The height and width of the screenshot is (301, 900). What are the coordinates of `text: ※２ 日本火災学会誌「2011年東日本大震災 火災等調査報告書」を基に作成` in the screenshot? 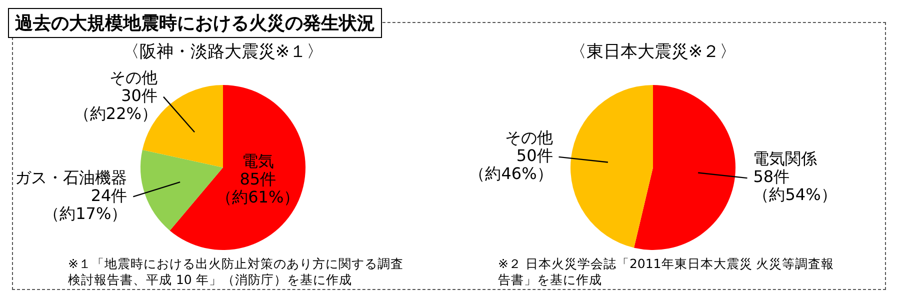 It's located at (667, 272).